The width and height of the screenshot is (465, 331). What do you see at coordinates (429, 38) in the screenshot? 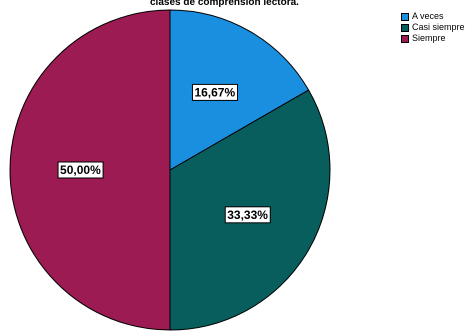
I see `legend-label: Siempre` at bounding box center [429, 38].